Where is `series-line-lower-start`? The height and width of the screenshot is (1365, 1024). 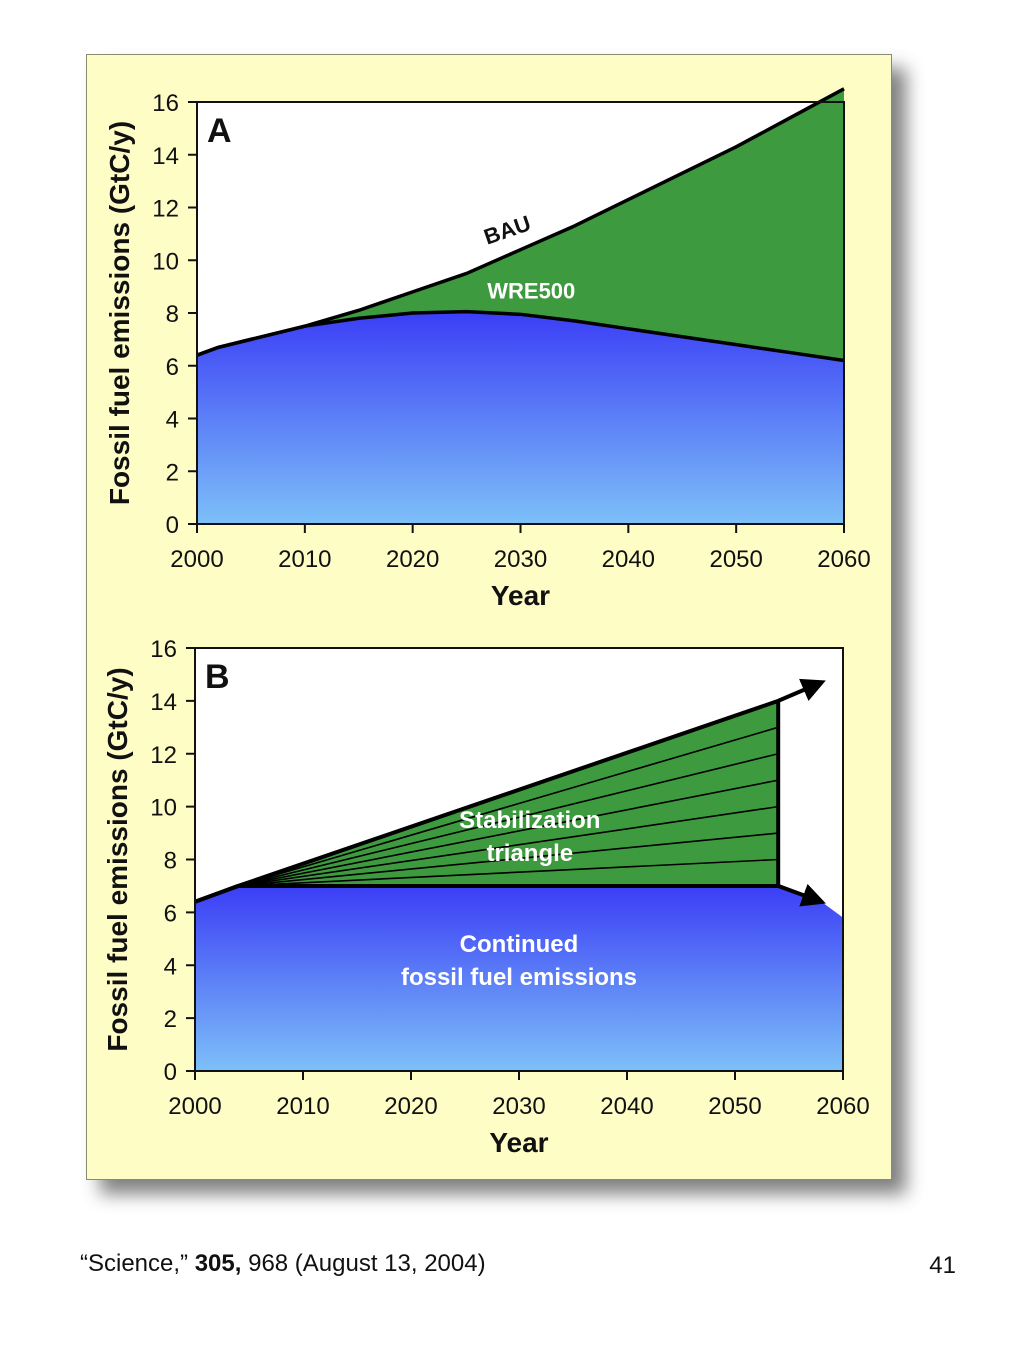
series-line-lower-start is located at coordinates (216, 894).